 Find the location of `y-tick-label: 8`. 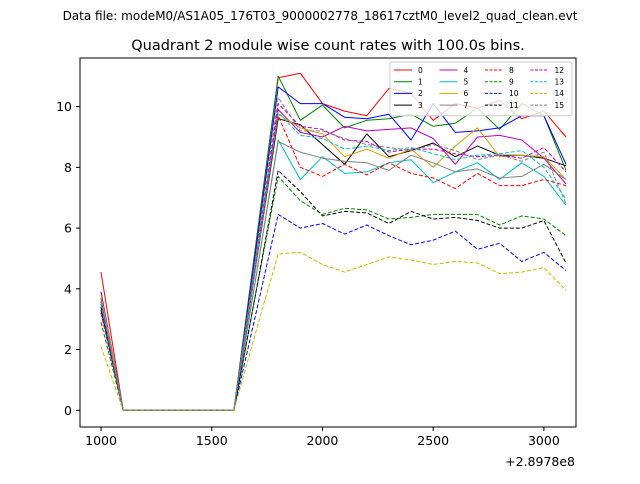

y-tick-label: 8 is located at coordinates (68, 167).